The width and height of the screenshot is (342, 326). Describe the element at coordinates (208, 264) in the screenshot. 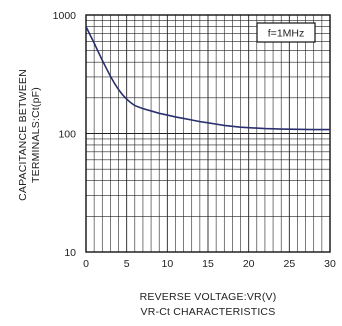

I see `x-tick-label: 15` at that location.